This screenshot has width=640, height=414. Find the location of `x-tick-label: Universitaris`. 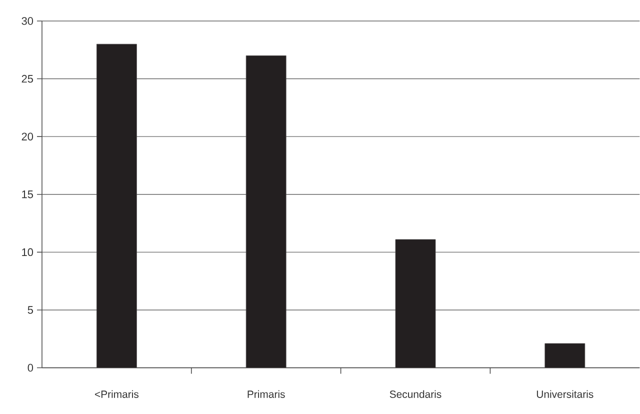

x-tick-label: Universitaris is located at coordinates (565, 394).